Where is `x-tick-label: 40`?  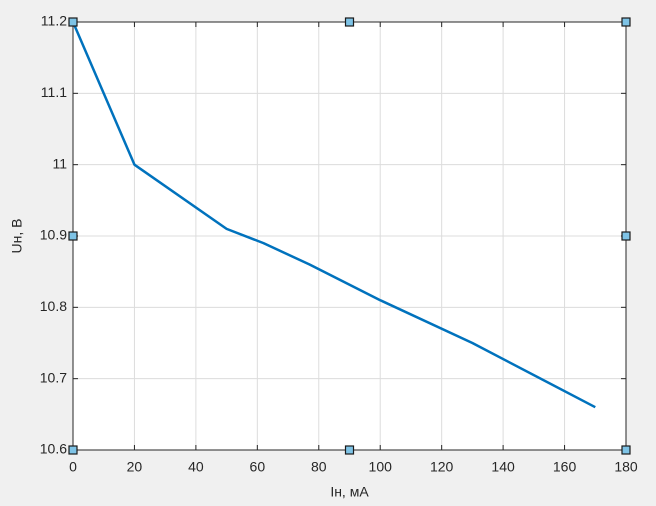 x-tick-label: 40 is located at coordinates (196, 467).